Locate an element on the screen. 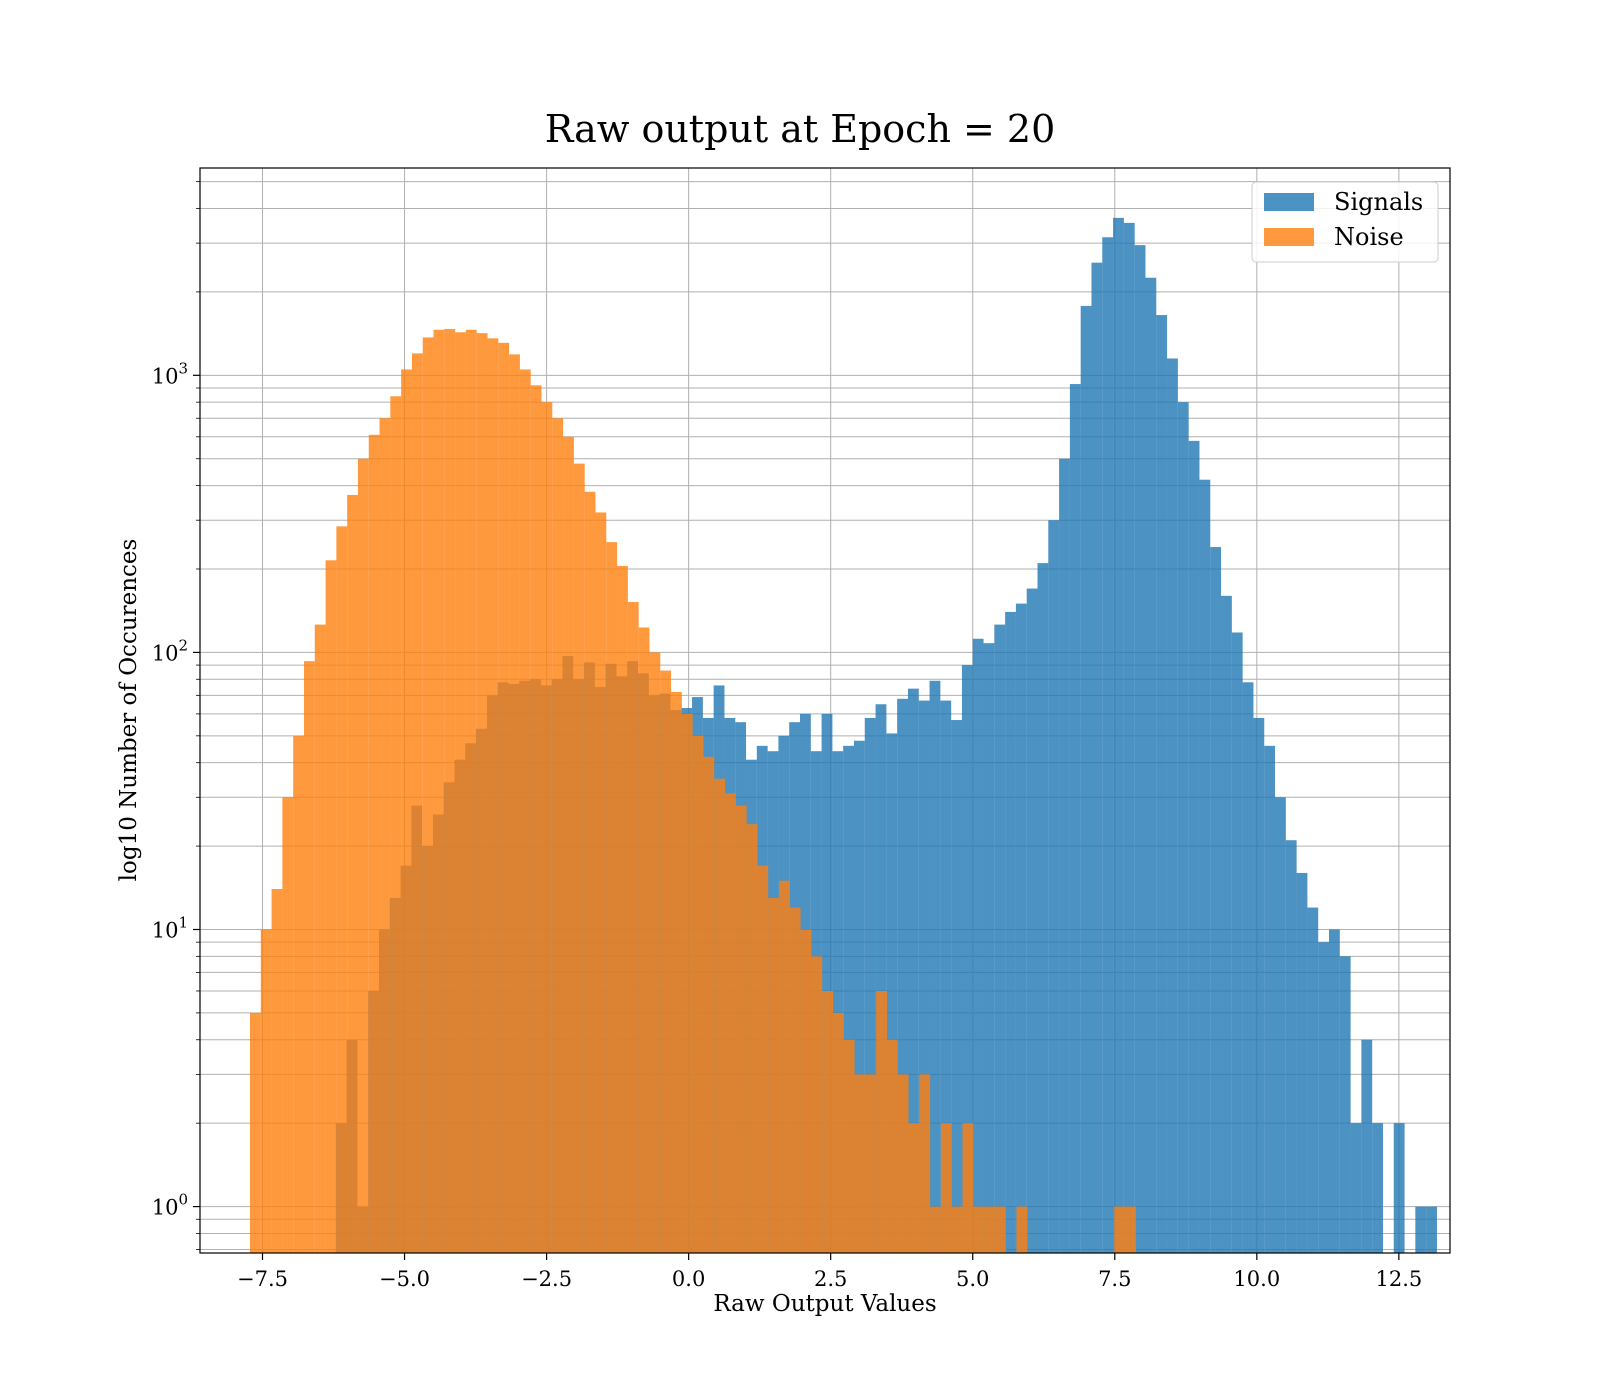  x-tick-label: 5.0 is located at coordinates (972, 1279).